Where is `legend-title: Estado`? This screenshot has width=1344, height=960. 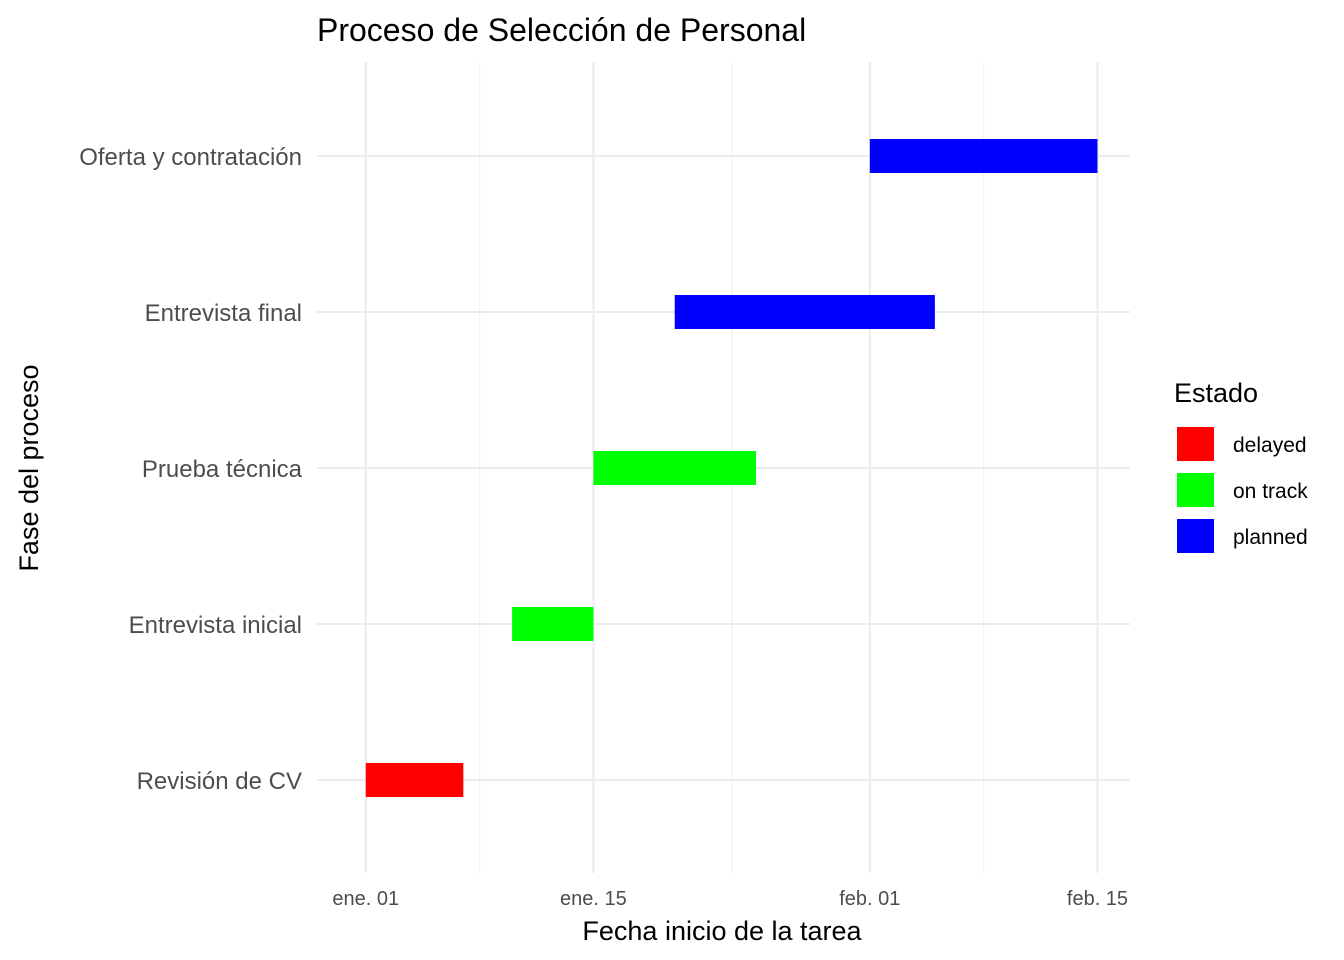
legend-title: Estado is located at coordinates (1216, 393).